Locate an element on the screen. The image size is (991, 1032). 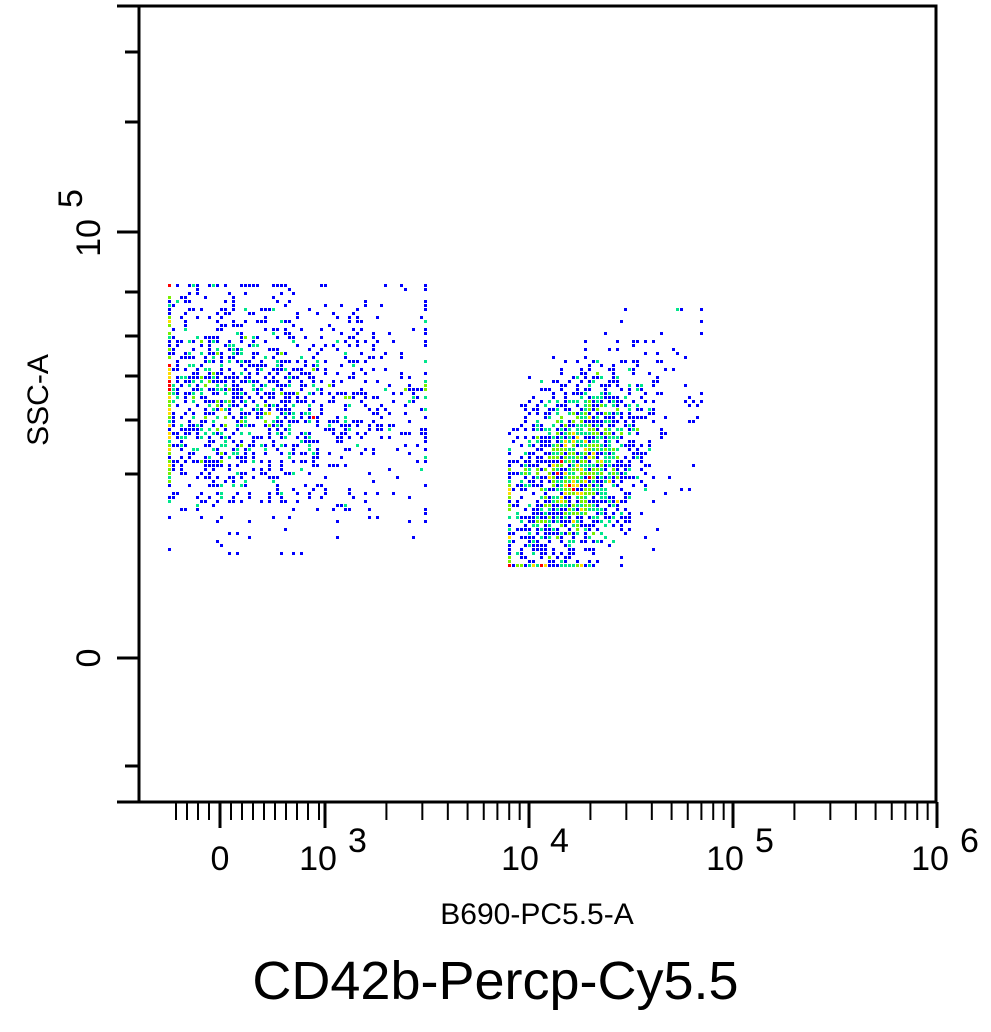
svg-text: 4 is located at coordinates (559, 841).